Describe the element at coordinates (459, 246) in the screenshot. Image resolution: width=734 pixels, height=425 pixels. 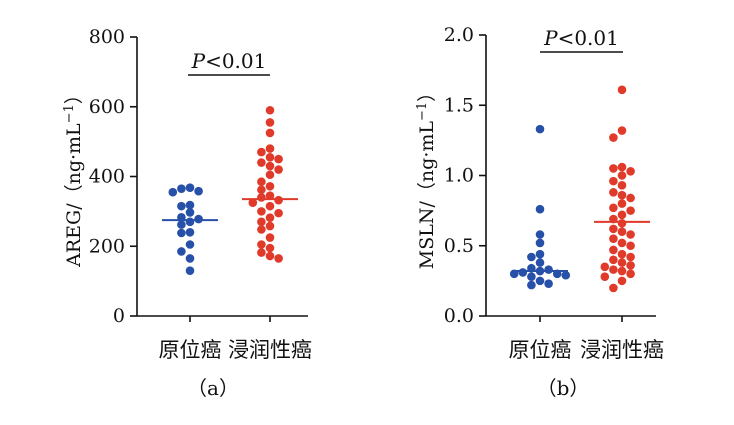
I see `y-tick-label: 0.5` at that location.